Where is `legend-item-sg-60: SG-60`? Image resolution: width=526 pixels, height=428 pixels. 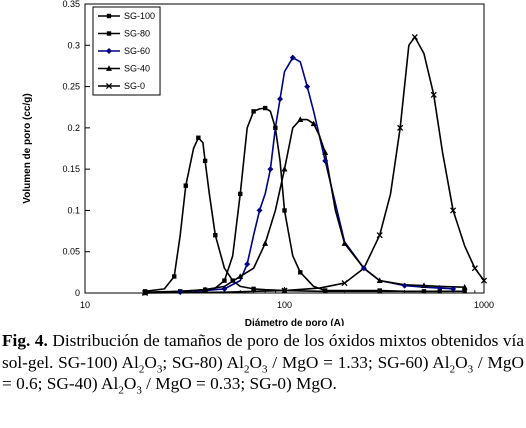 legend-item-sg-60: SG-60 is located at coordinates (124, 51).